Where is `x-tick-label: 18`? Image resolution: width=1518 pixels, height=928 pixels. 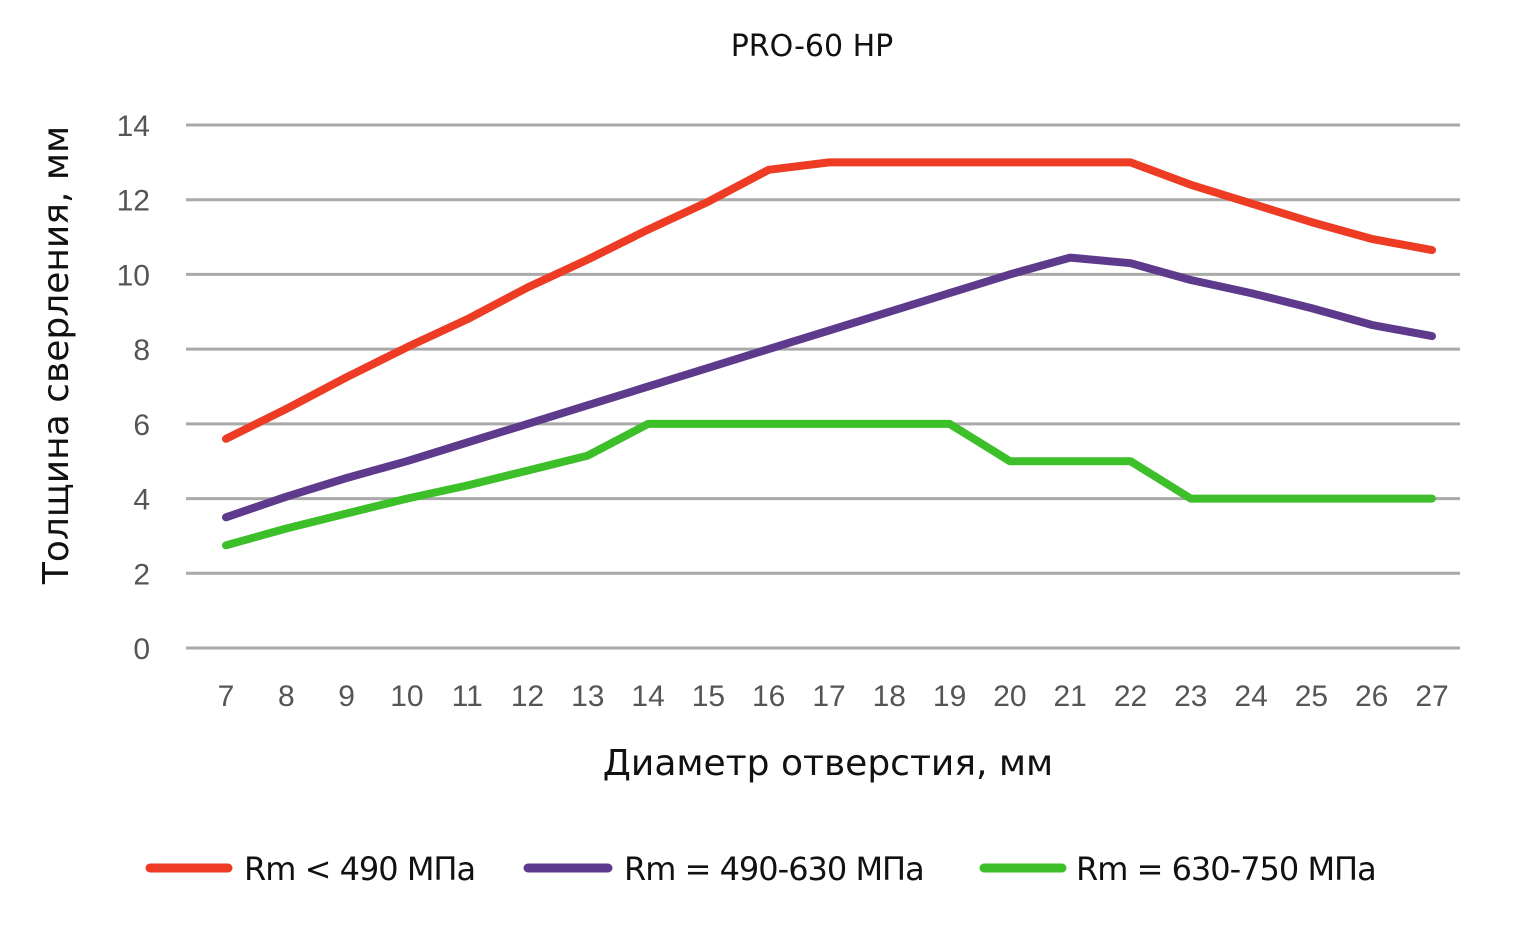 x-tick-label: 18 is located at coordinates (889, 696).